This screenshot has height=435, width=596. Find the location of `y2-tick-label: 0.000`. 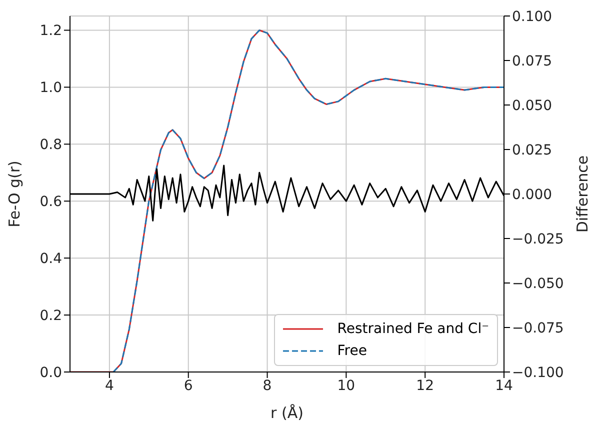

y2-tick-label: 0.000 is located at coordinates (532, 194).